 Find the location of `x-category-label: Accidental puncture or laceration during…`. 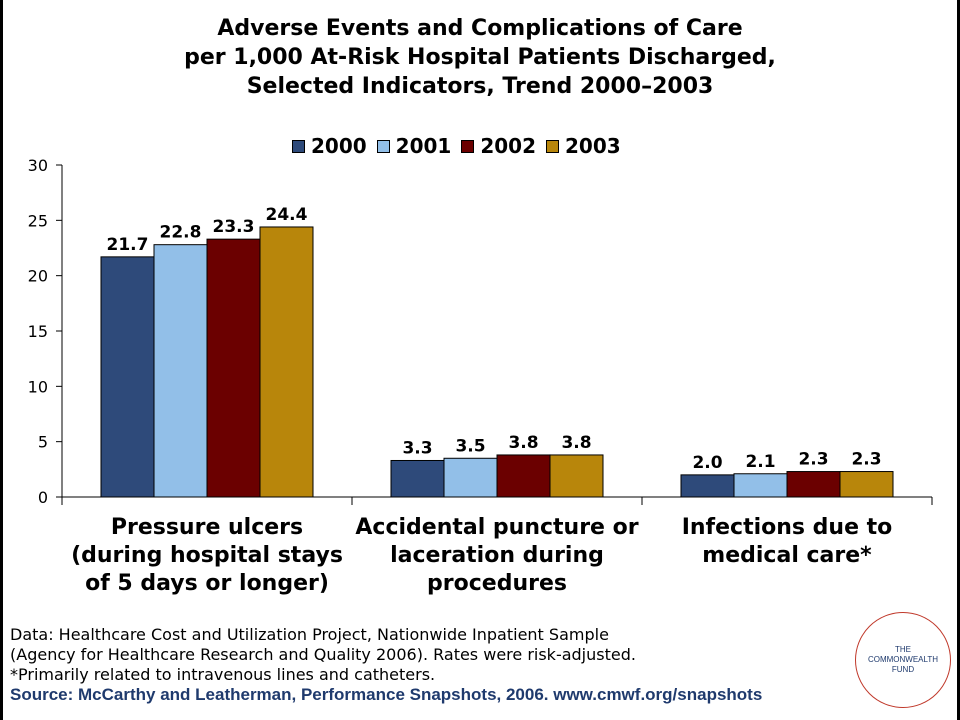

x-category-label: Accidental puncture or laceration during… is located at coordinates (497, 555).